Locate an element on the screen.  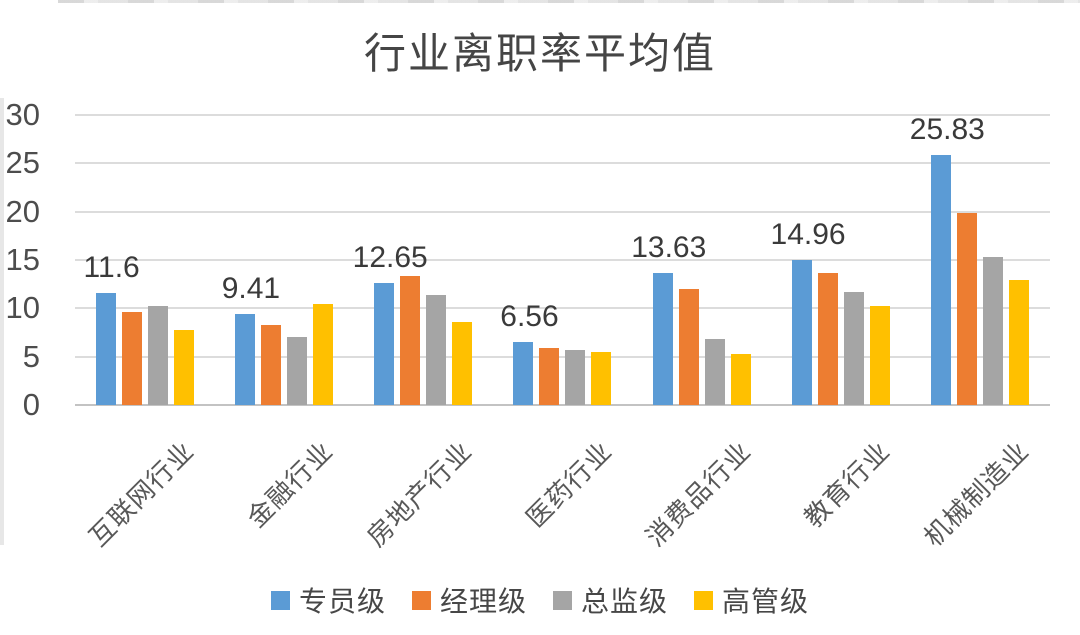
legend-label: 经理级 is located at coordinates (483, 601).